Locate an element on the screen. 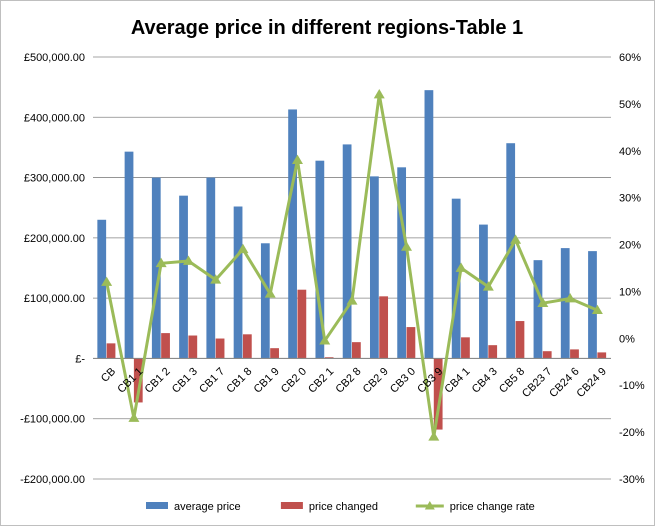 This screenshot has width=655, height=526. right-tick-label: 0% is located at coordinates (627, 339).